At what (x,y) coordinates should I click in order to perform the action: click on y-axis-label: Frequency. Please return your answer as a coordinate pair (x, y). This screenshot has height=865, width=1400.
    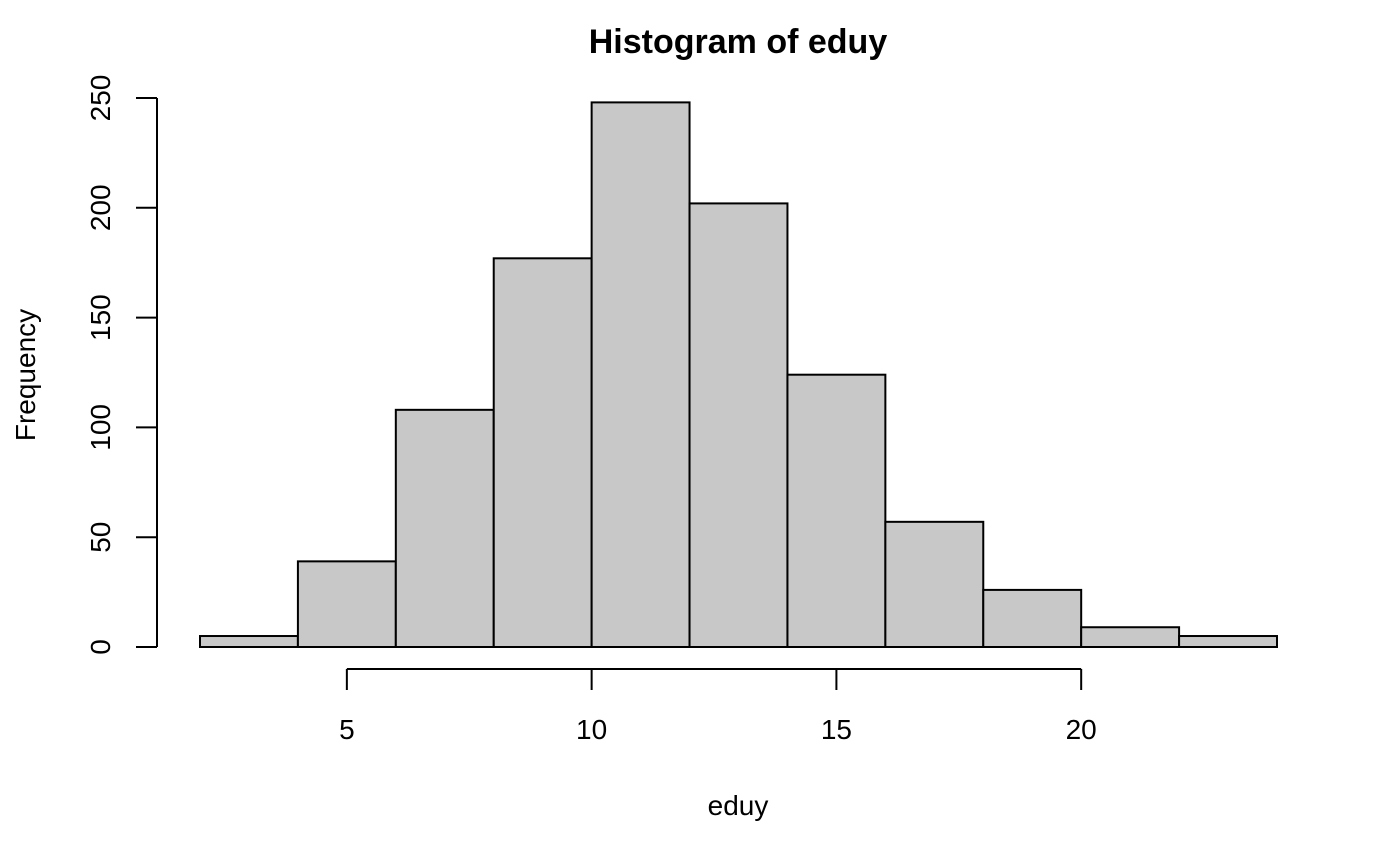
    Looking at the image, I should click on (25, 375).